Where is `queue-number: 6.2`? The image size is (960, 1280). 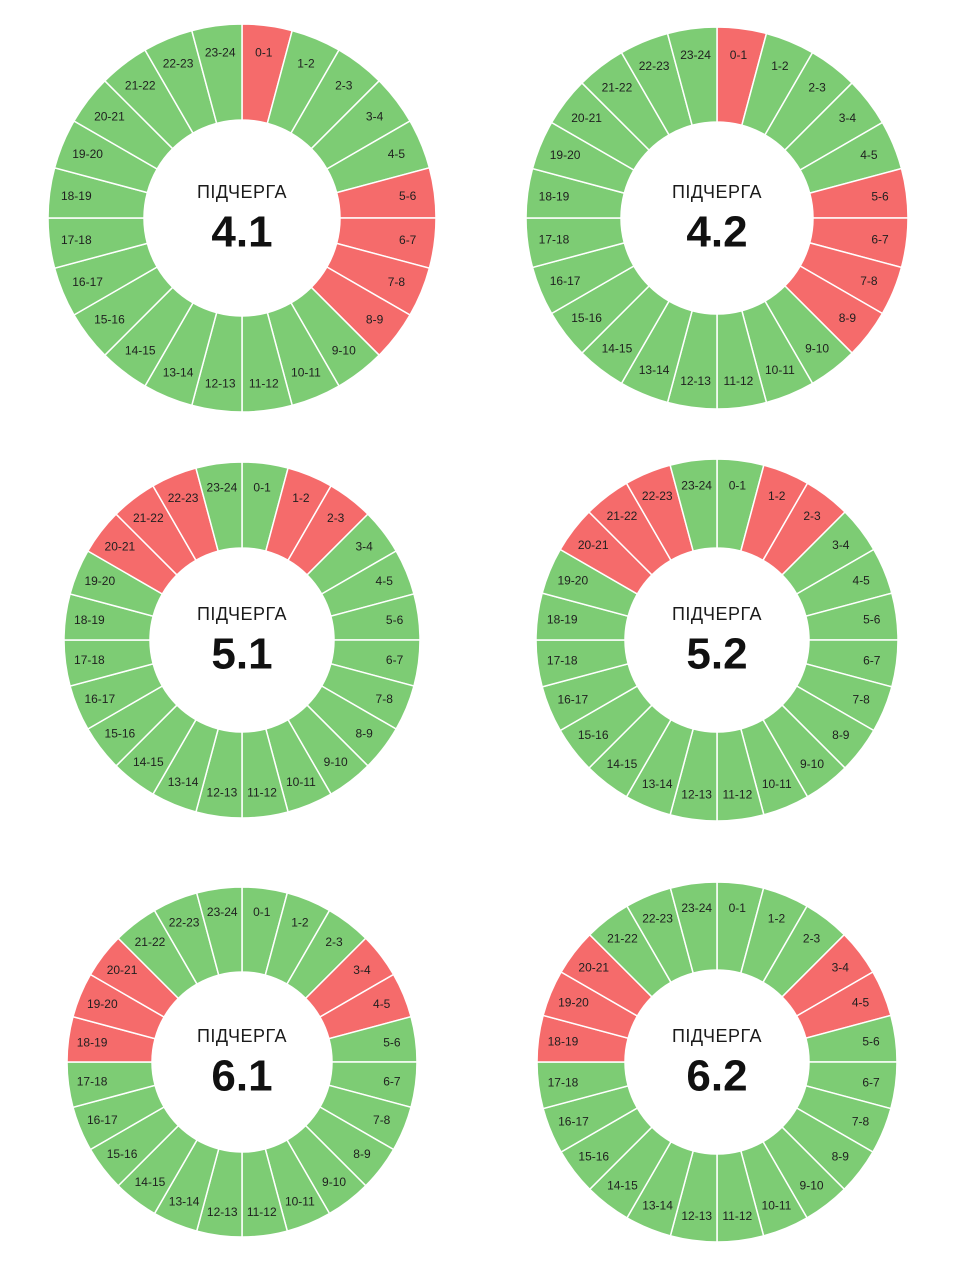
queue-number: 6.2 is located at coordinates (716, 1076).